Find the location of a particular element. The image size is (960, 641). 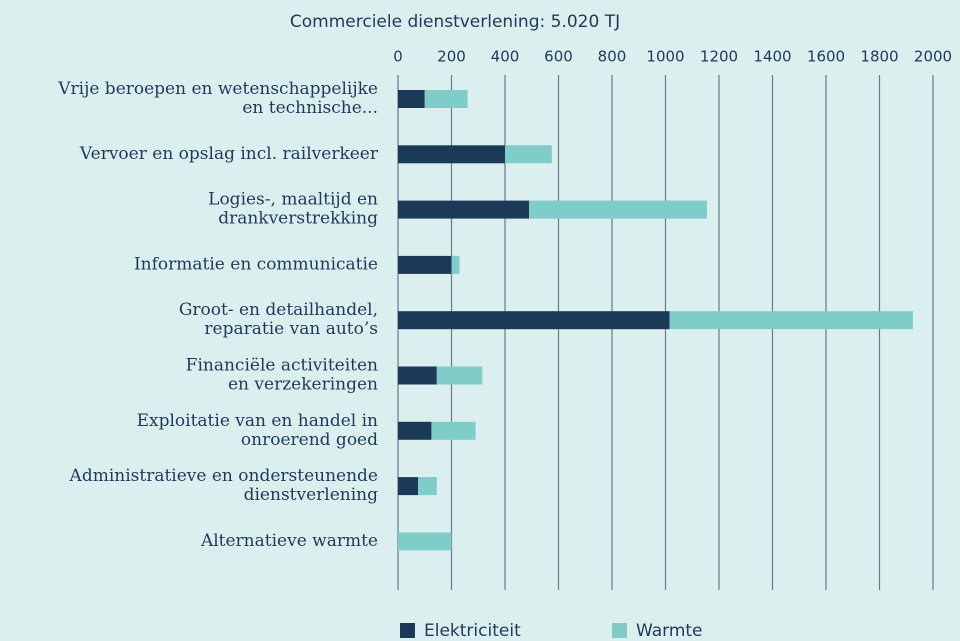

y-tick-label: Financiële activiteiten is located at coordinates (282, 366).